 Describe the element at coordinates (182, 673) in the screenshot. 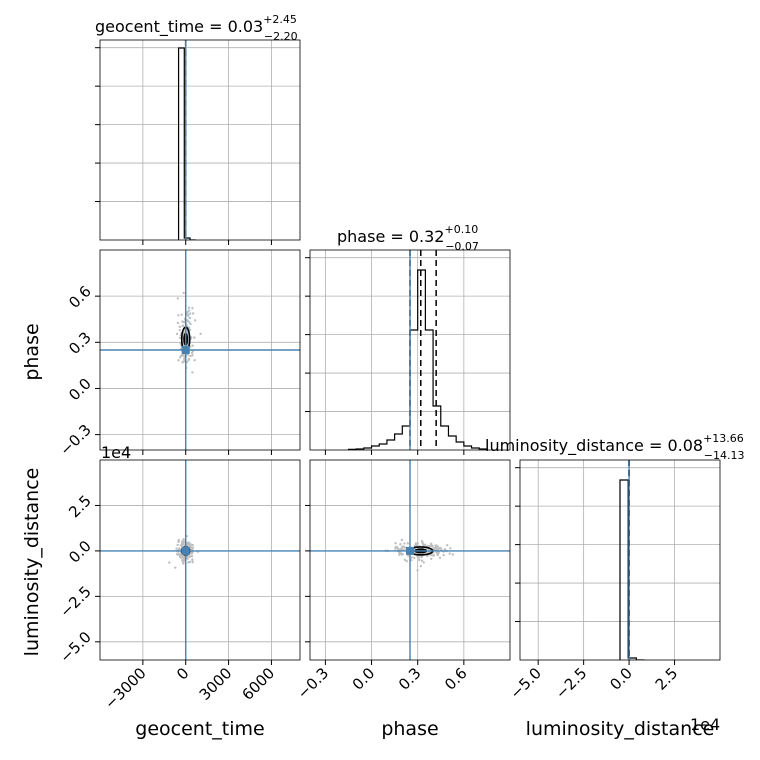

I see `xtick-label: 0` at that location.